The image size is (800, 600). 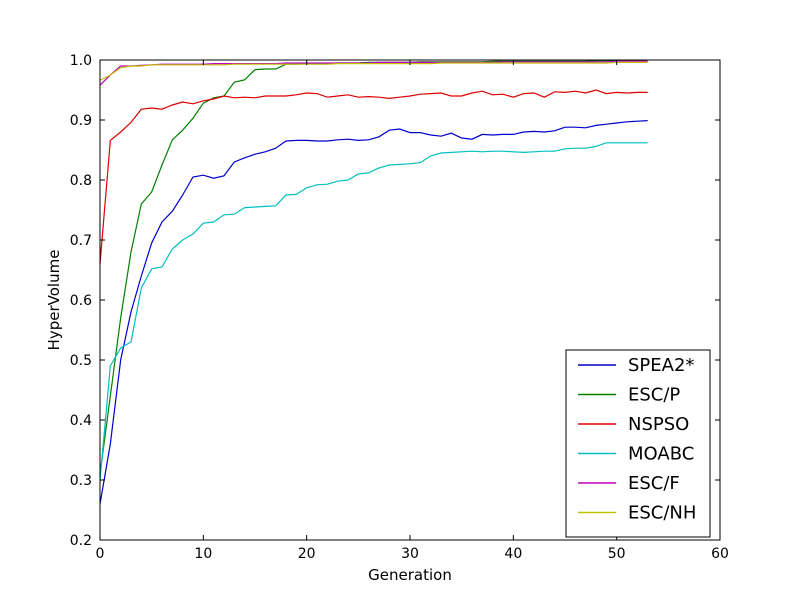 What do you see at coordinates (410, 554) in the screenshot?
I see `x-tick-label: 30` at bounding box center [410, 554].